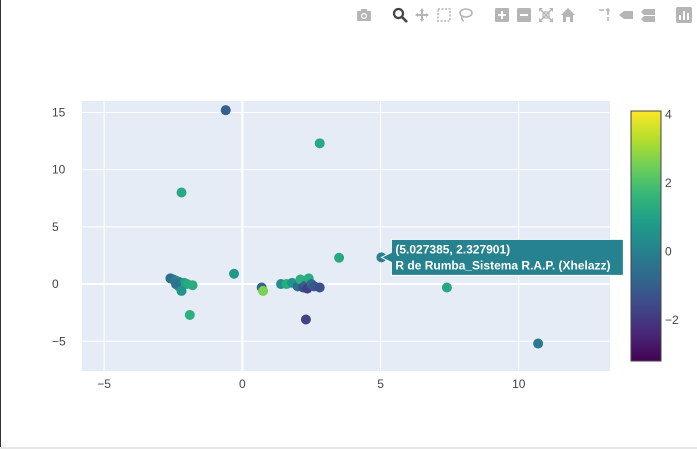 This screenshot has width=697, height=449. I want to click on spike-lines-icon, so click(604, 14).